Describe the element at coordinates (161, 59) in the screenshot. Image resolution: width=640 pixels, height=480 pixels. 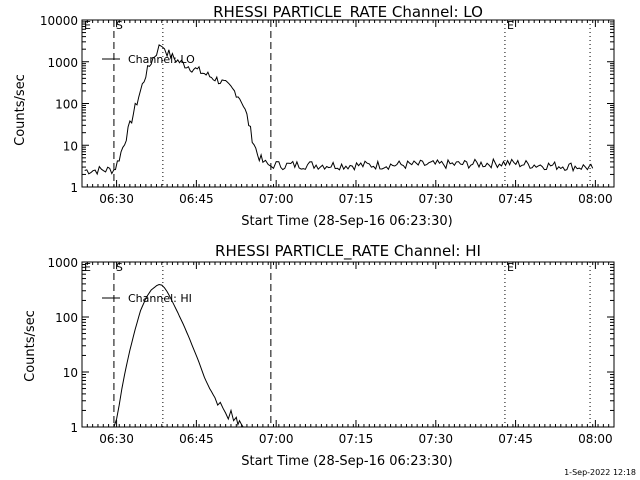
I see `panel-lo-legend-label: Channel: LO` at that location.